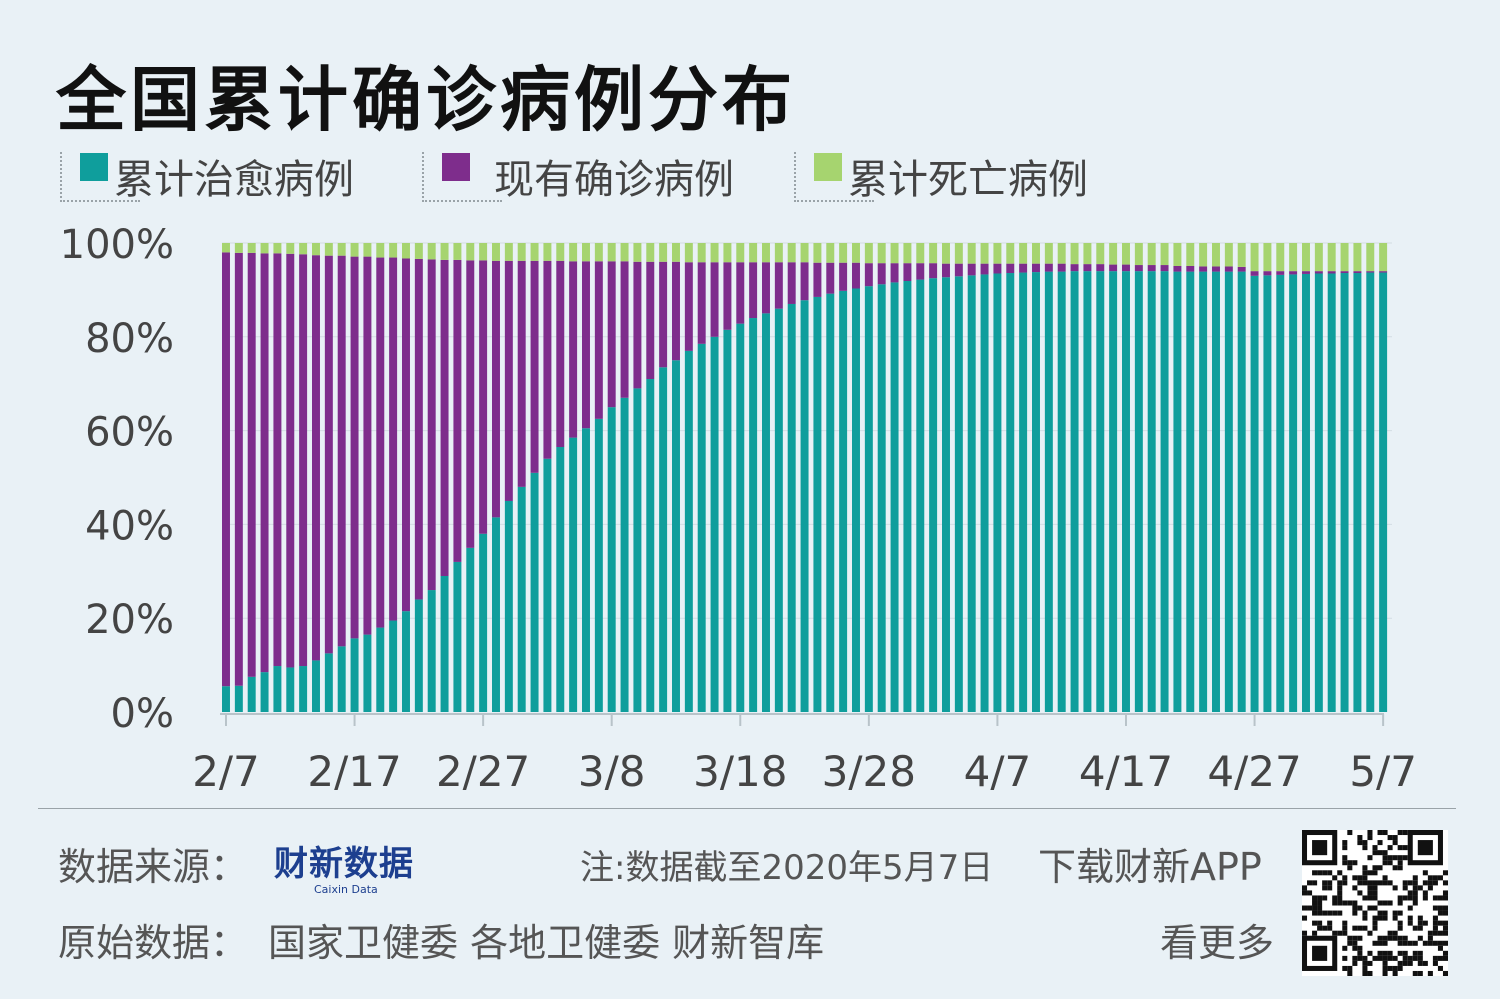  What do you see at coordinates (1383, 771) in the screenshot?
I see `x-tick-label: 5/7` at bounding box center [1383, 771].